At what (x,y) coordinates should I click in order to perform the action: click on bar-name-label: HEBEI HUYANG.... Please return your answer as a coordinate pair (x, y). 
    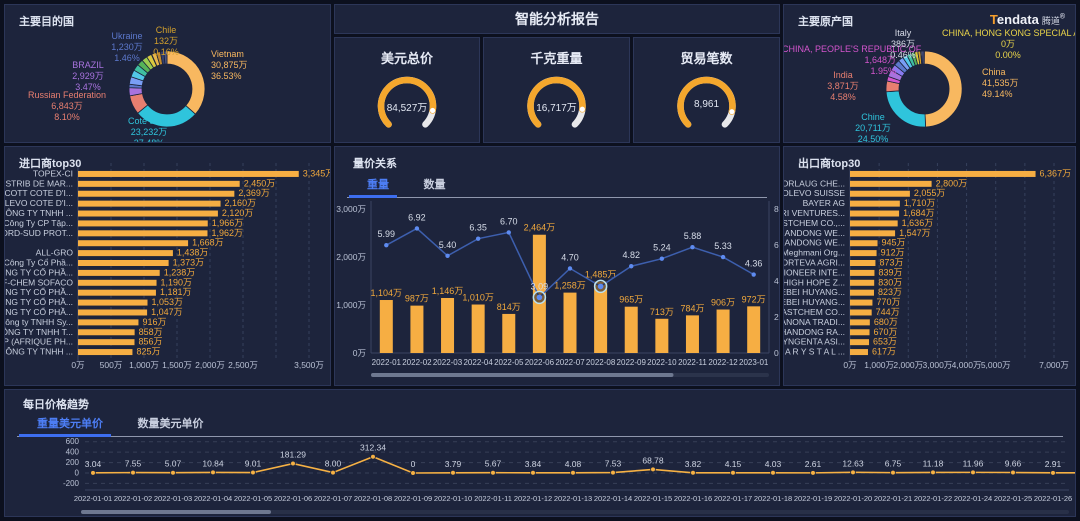
    Looking at the image, I should click on (814, 292).